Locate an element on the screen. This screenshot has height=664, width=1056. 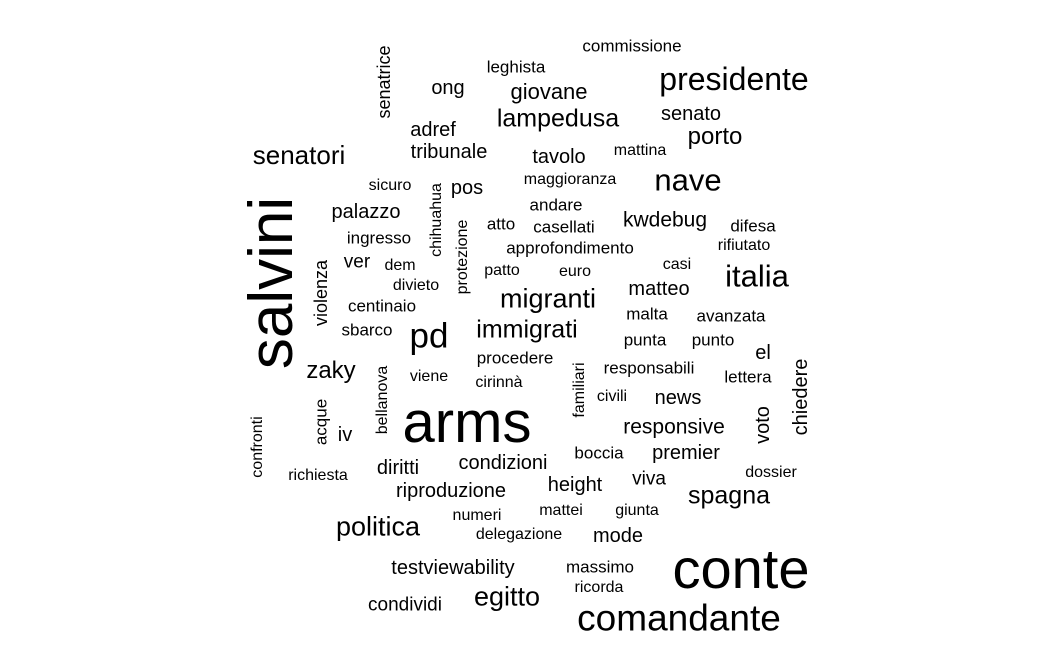
cloud-word: condividi is located at coordinates (405, 605).